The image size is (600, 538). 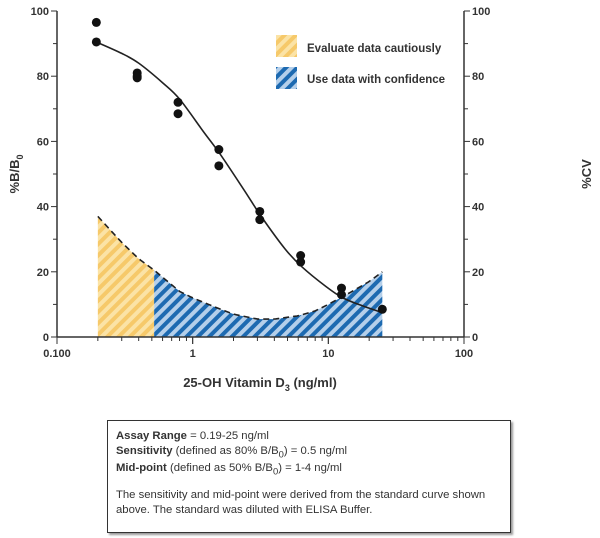 I want to click on y-tick-label: 40, so click(x=43, y=208).